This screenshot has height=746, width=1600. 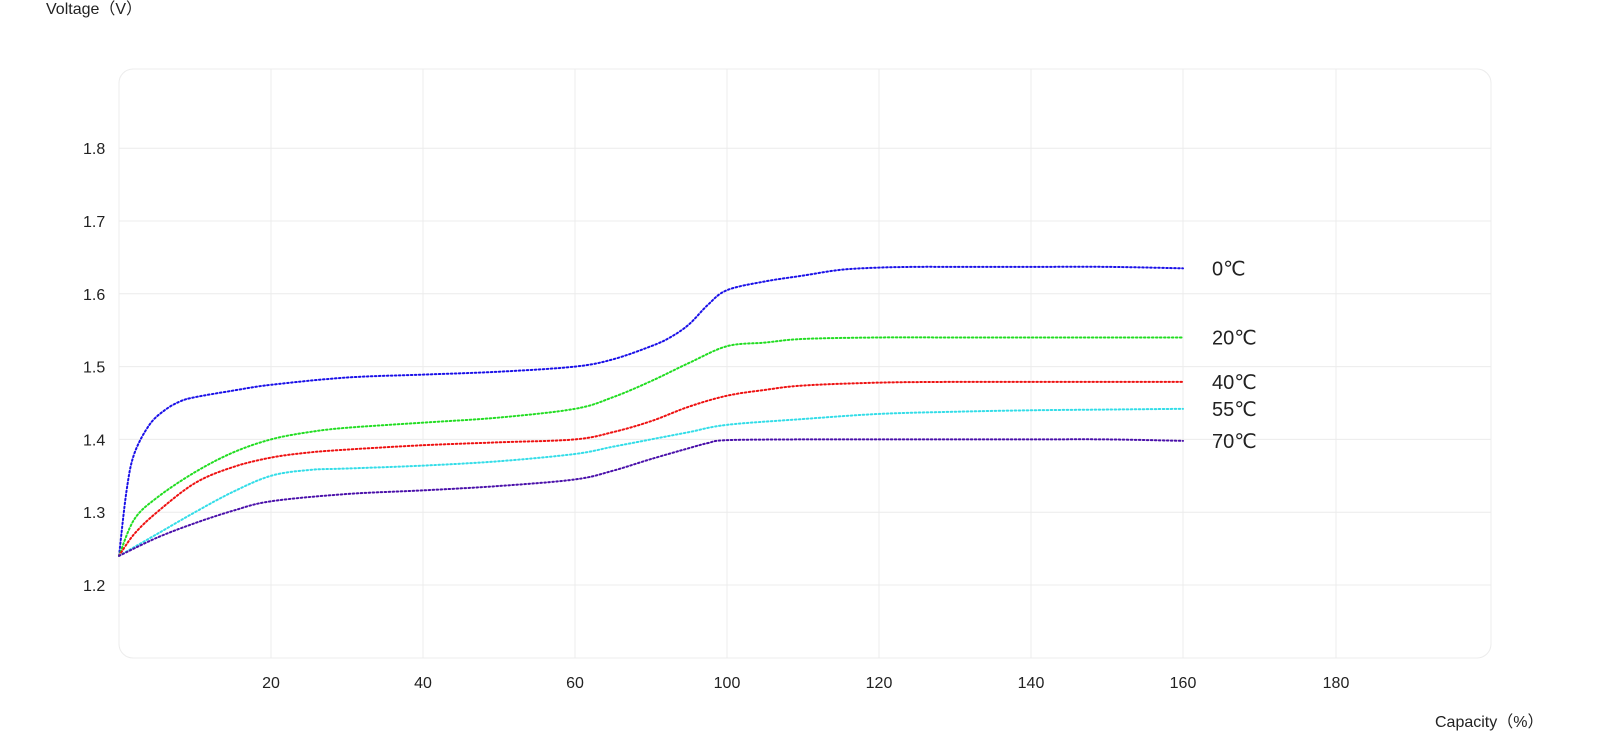 What do you see at coordinates (1336, 683) in the screenshot?
I see `x-tick-label: 180` at bounding box center [1336, 683].